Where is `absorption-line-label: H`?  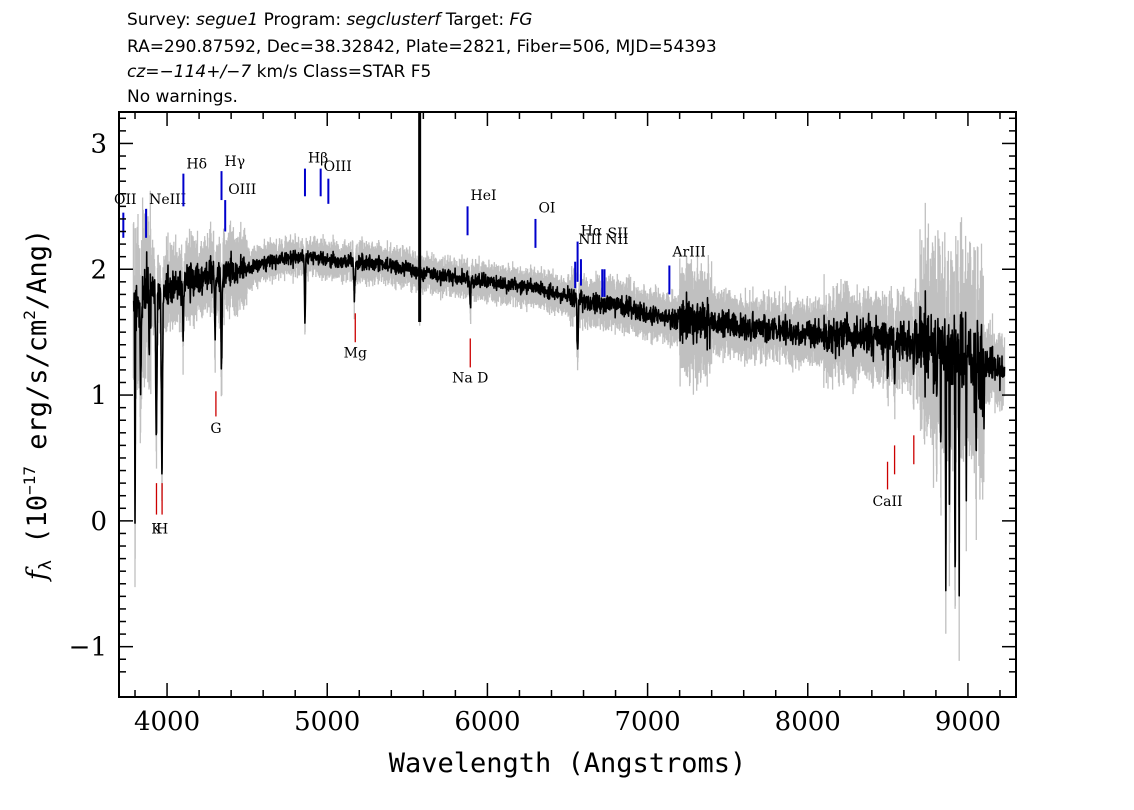 absorption-line-label: H is located at coordinates (162, 529).